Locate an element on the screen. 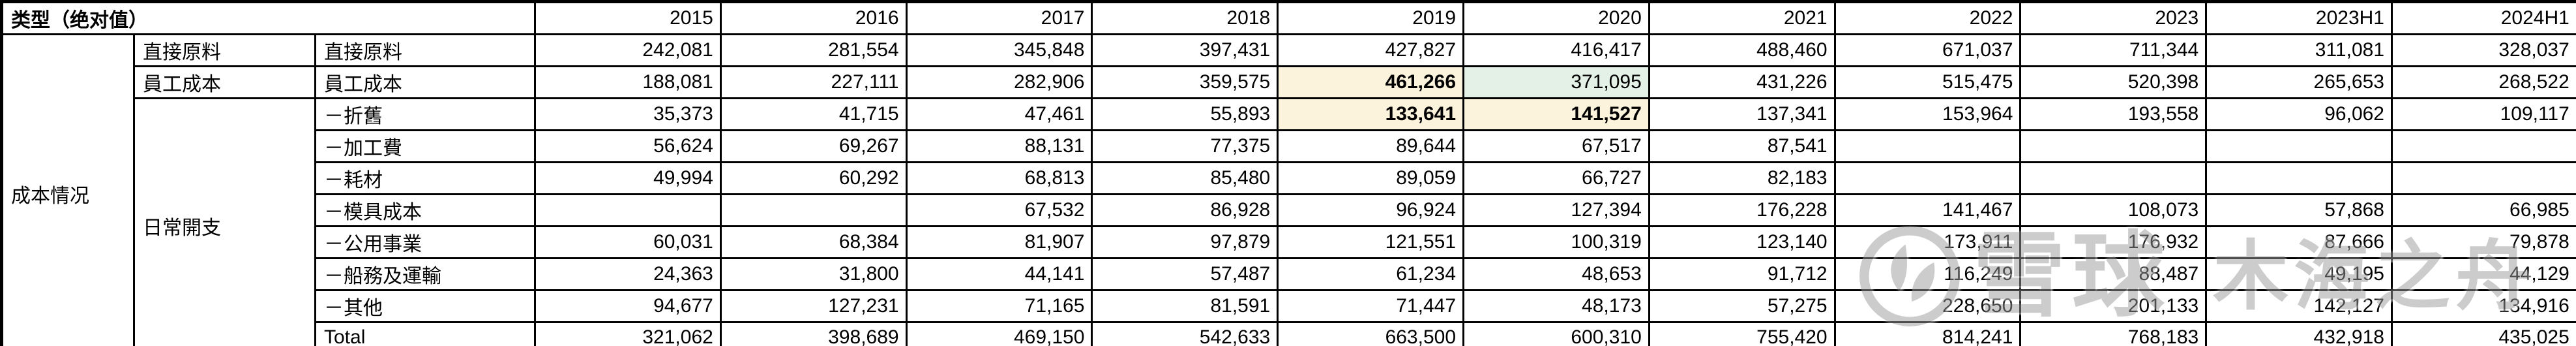 The width and height of the screenshot is (2576, 346). value-cell: 87,541 is located at coordinates (1742, 146).